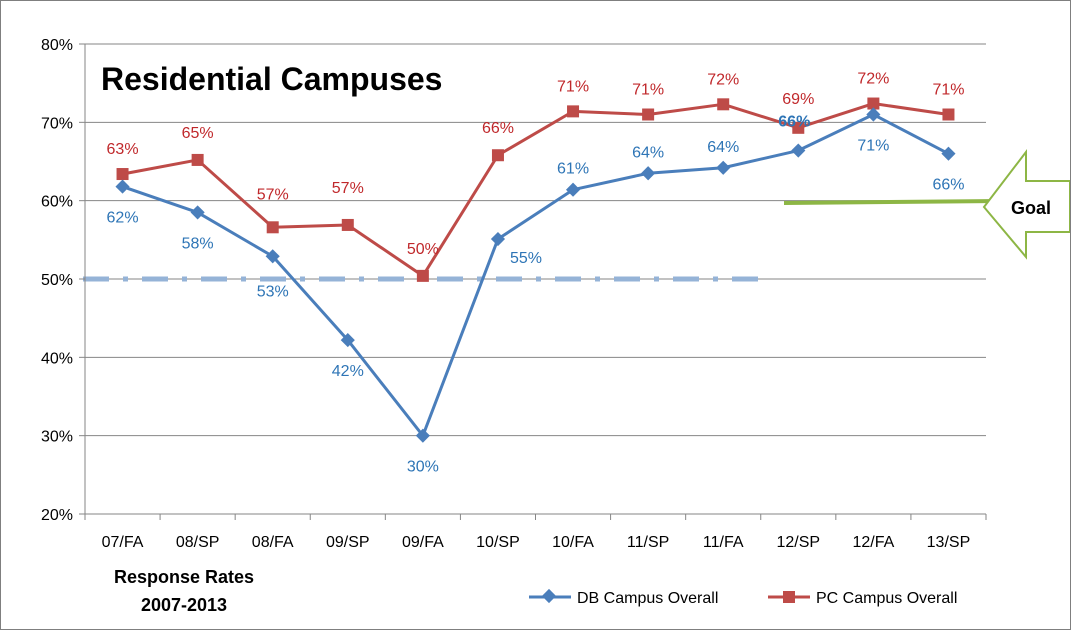  What do you see at coordinates (498, 128) in the screenshot?
I see `data-label-pc: 66%` at bounding box center [498, 128].